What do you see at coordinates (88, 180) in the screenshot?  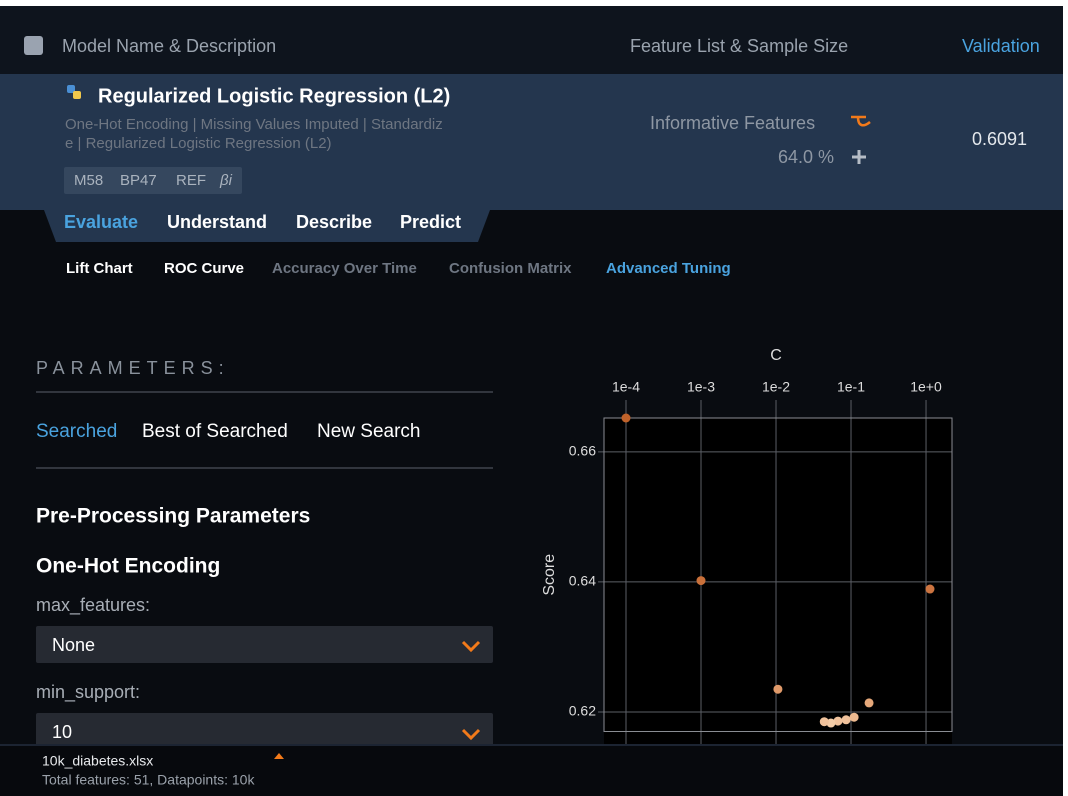 I see `tag: M58` at bounding box center [88, 180].